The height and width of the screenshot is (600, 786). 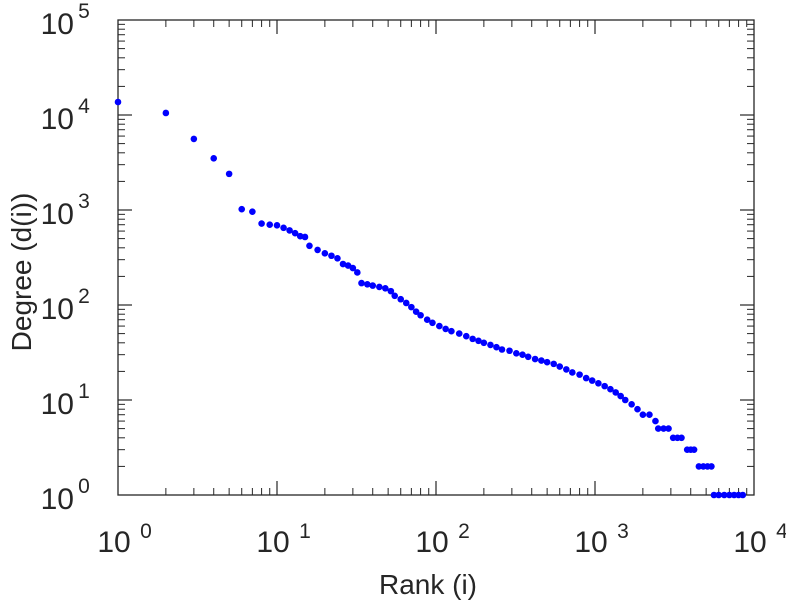 What do you see at coordinates (84, 391) in the screenshot?
I see `y-tick-exponent: 1` at bounding box center [84, 391].